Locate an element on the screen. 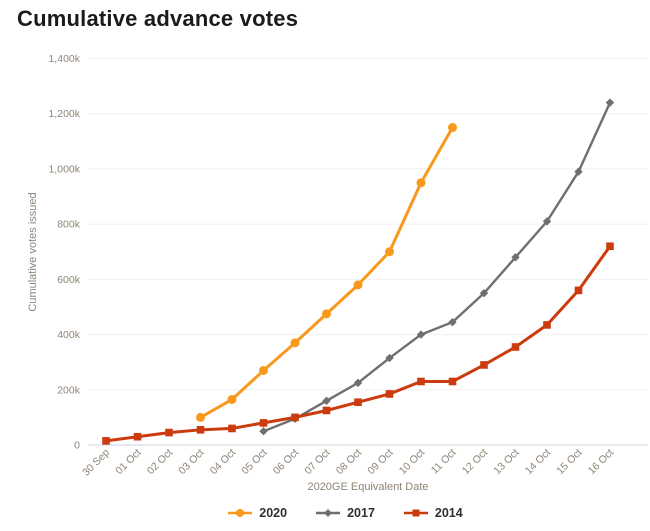 Image resolution: width=650 pixels, height=531 pixels. legend-label: 2017 is located at coordinates (361, 513).